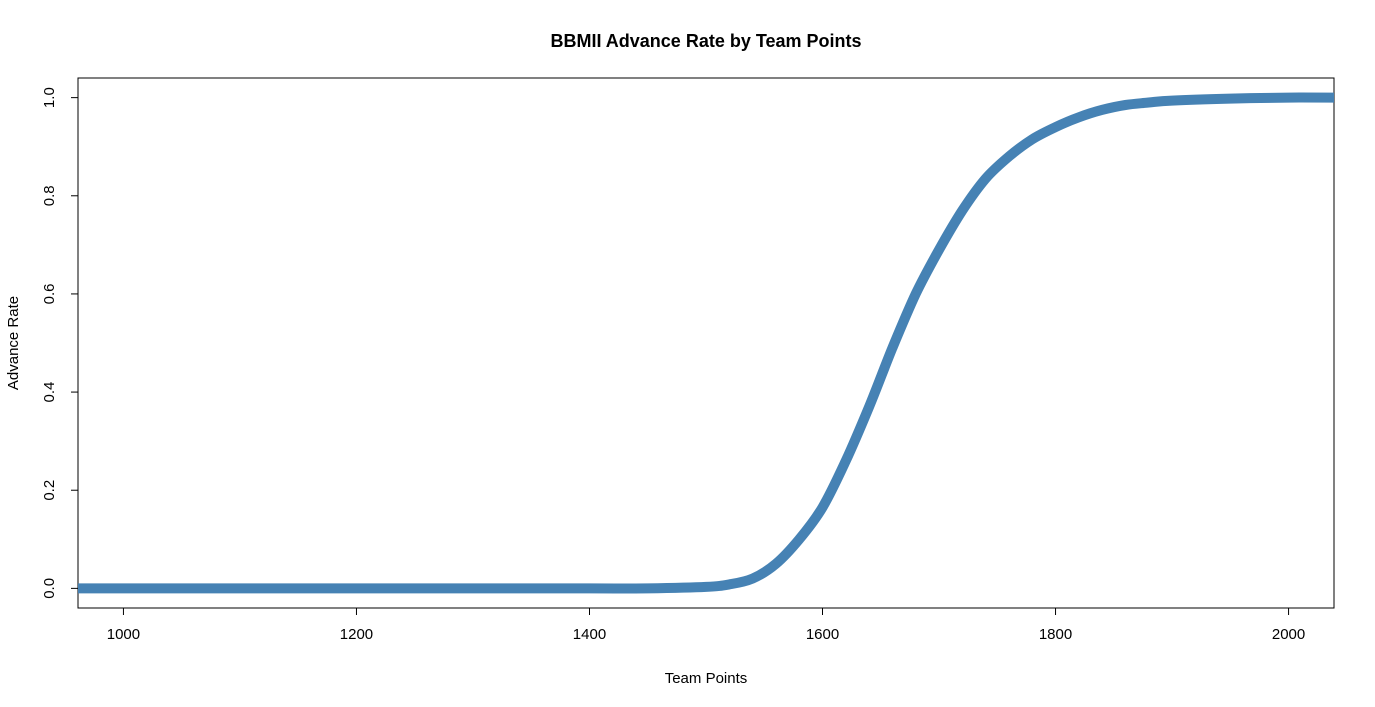 Image resolution: width=1375 pixels, height=707 pixels. I want to click on x-tick-label: 1400, so click(589, 634).